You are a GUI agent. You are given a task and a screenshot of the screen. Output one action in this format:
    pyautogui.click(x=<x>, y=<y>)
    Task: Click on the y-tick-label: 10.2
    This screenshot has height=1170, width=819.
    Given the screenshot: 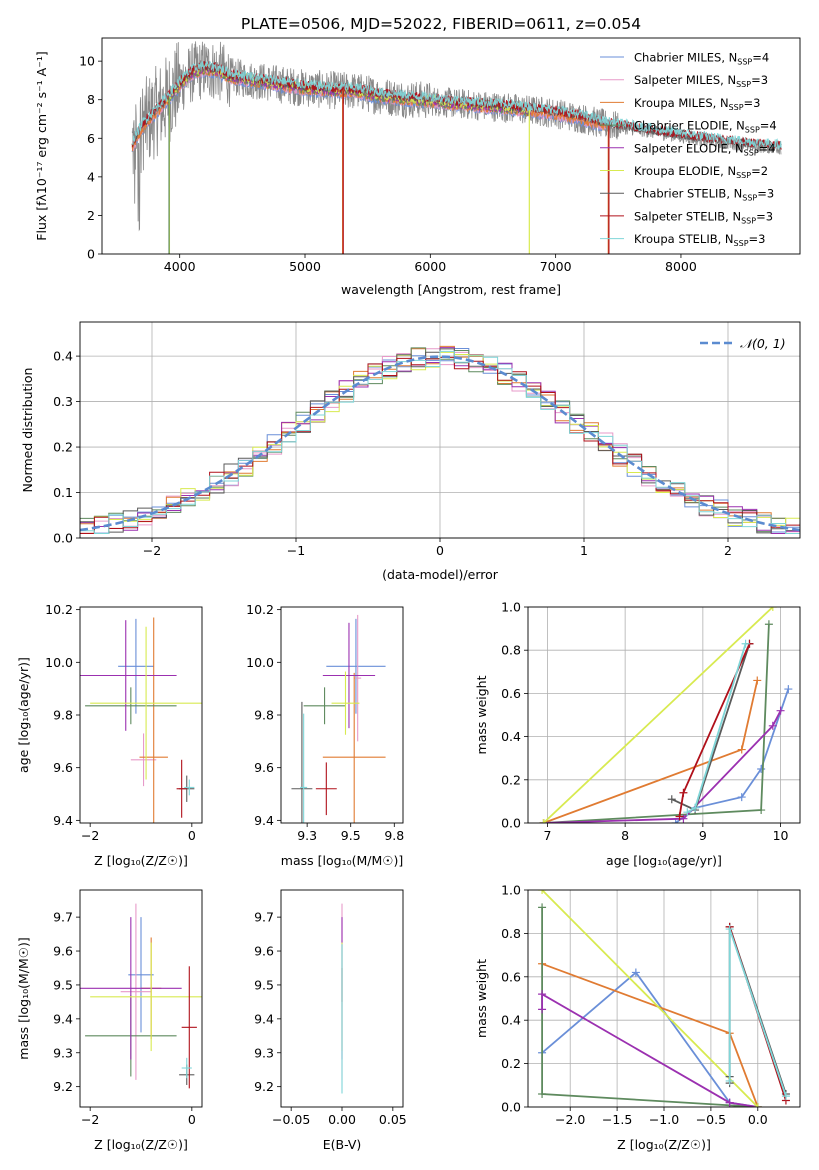 What is the action you would take?
    pyautogui.click(x=260, y=609)
    